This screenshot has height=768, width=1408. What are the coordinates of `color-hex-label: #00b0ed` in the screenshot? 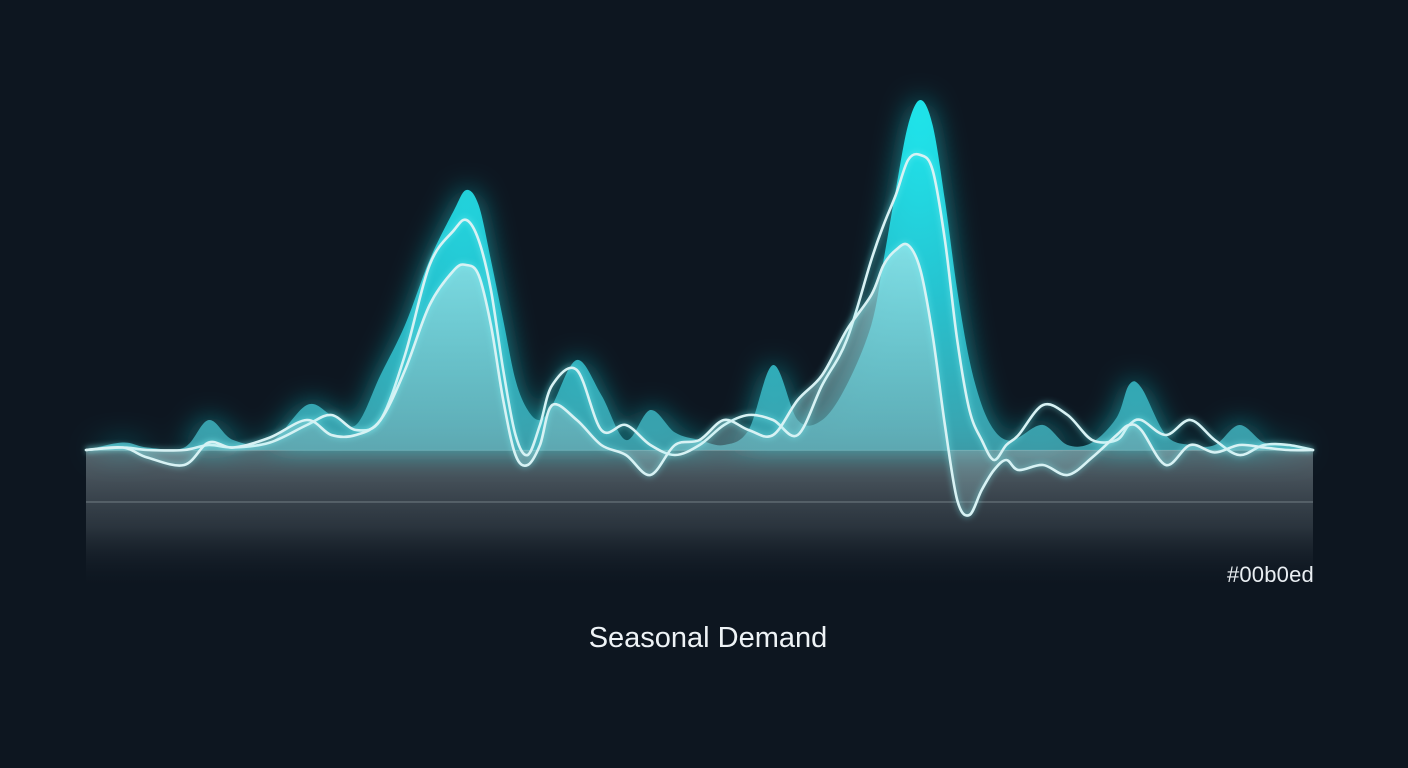 It's located at (1270, 574).